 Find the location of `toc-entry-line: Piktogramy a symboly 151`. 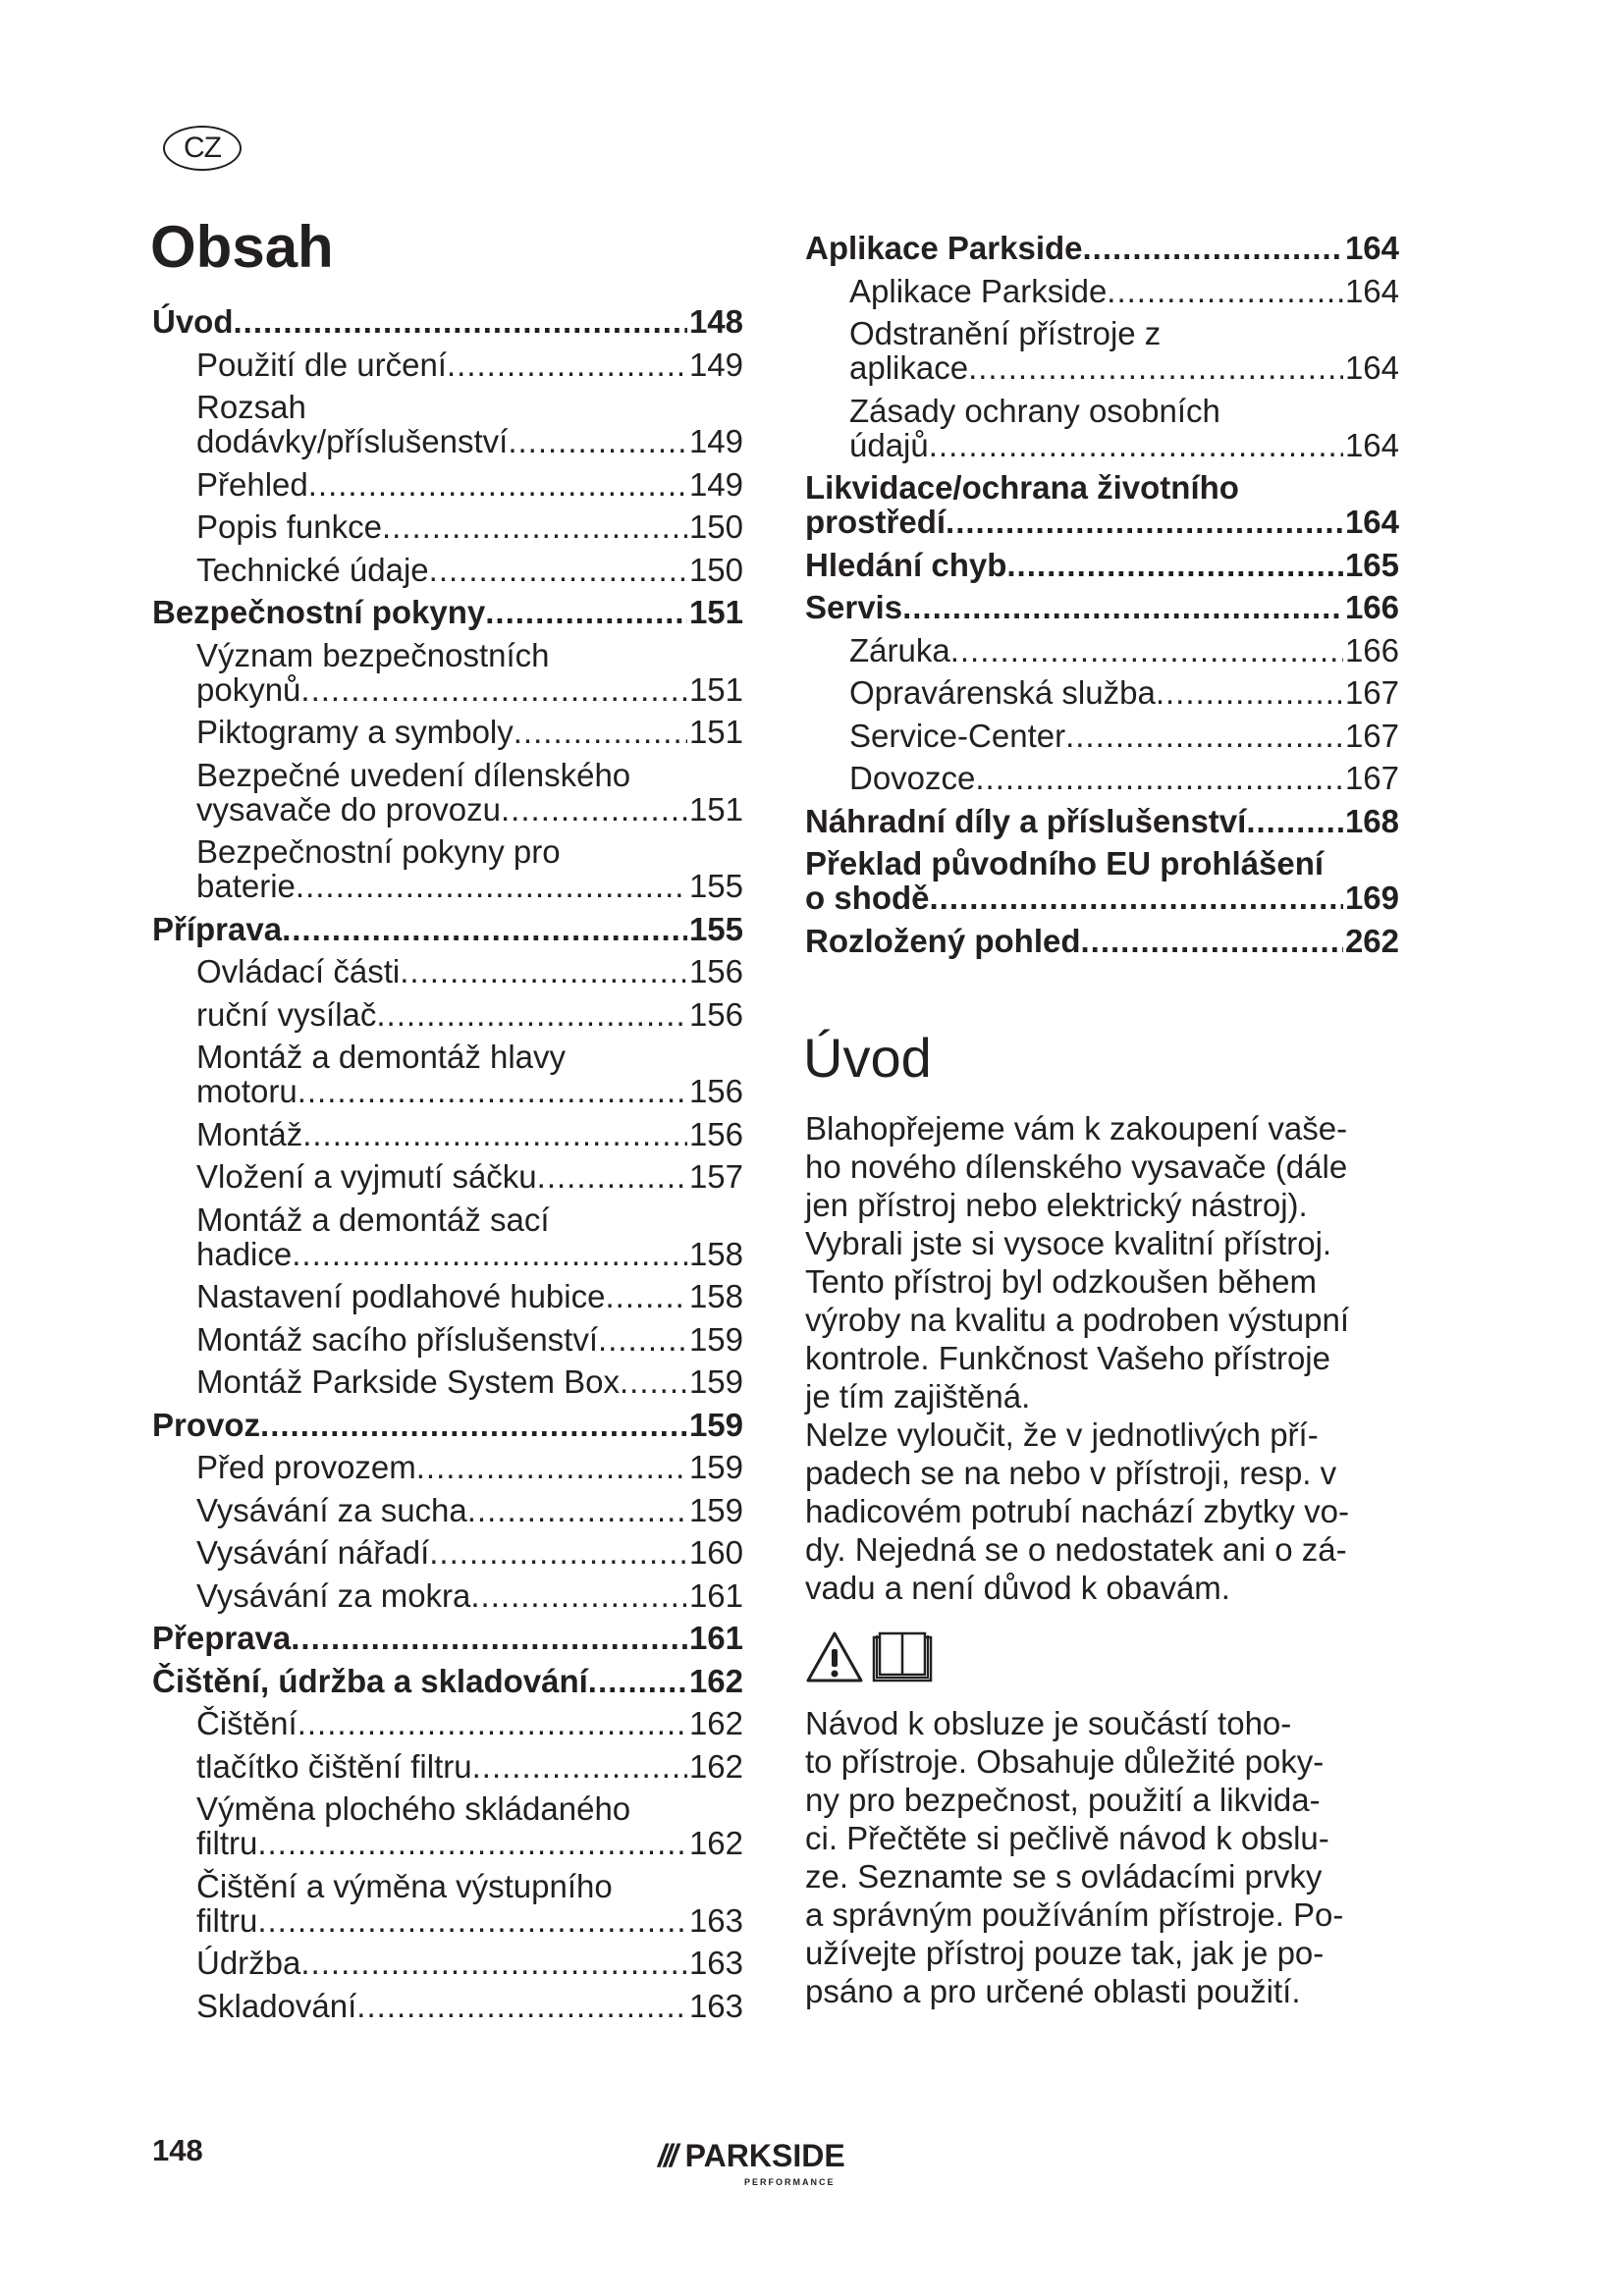

toc-entry-line: Piktogramy a symboly 151 is located at coordinates (469, 732).